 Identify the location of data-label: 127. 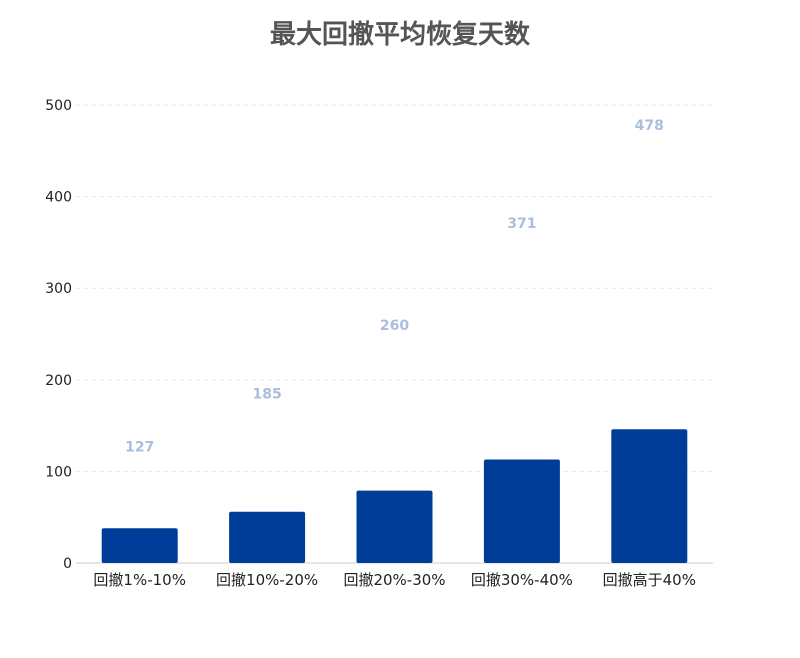
(139, 448).